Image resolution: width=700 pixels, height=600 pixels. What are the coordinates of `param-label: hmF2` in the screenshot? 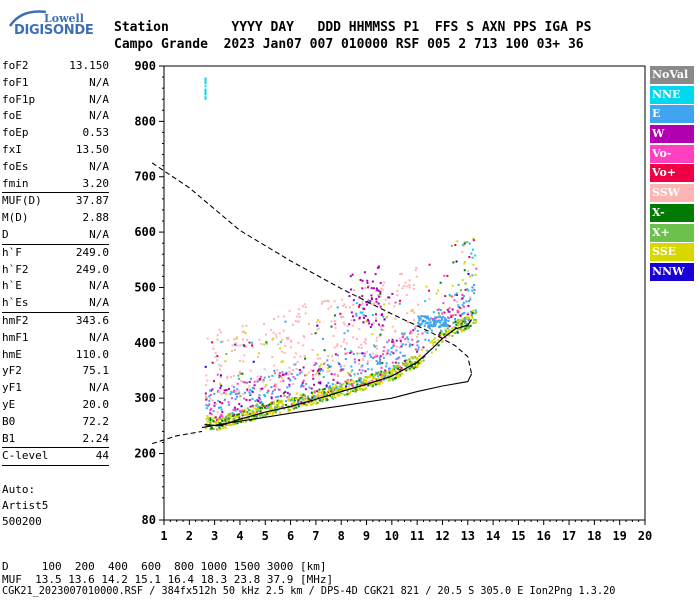 It's located at (15, 320).